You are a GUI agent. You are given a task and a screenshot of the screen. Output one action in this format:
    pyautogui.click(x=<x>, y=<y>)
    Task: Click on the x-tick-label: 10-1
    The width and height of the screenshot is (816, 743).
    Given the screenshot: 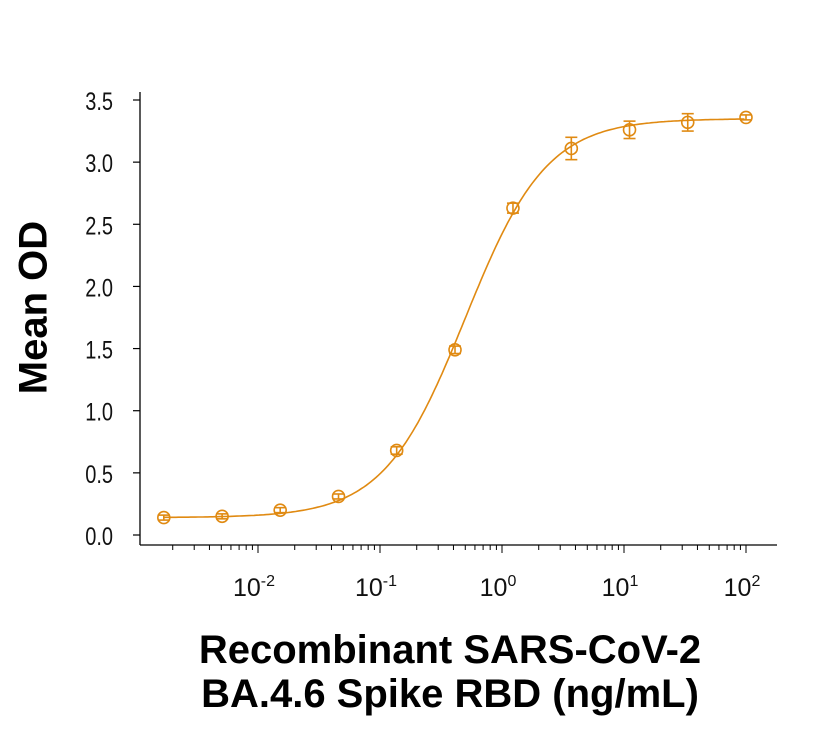 What is the action you would take?
    pyautogui.click(x=376, y=587)
    